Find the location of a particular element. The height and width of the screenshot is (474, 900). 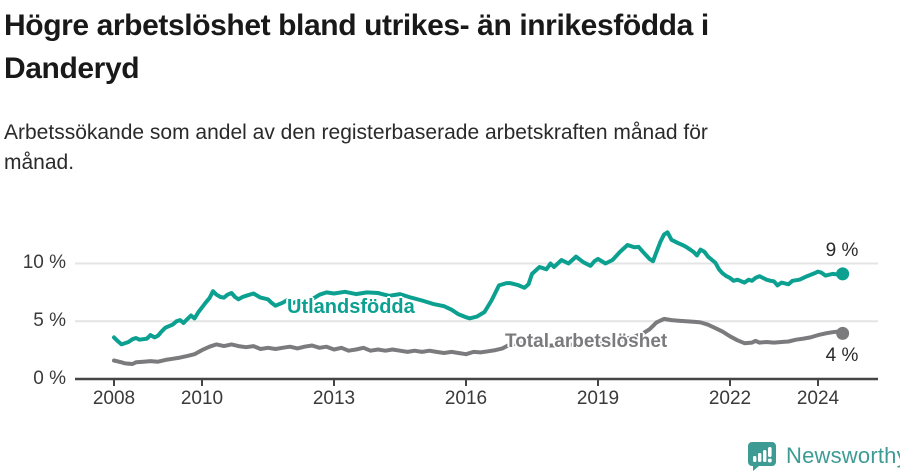

y-tick-label-10: 10 % is located at coordinates (44, 262).